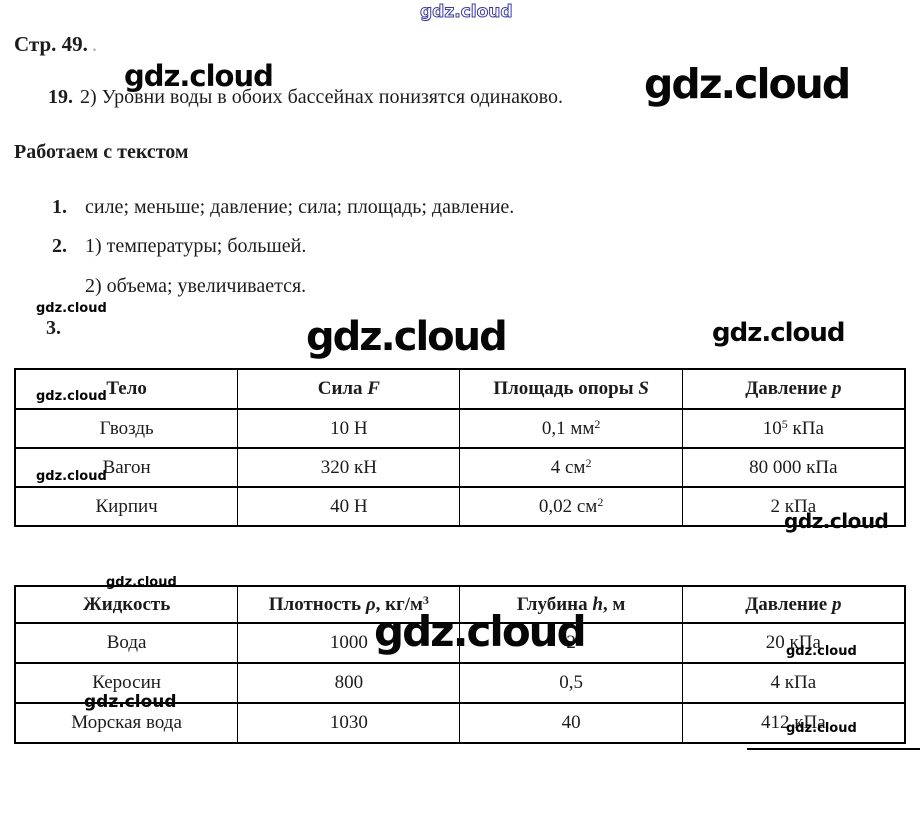 The height and width of the screenshot is (823, 920). Describe the element at coordinates (793, 643) in the screenshot. I see `table-cell: 20 кПа` at that location.